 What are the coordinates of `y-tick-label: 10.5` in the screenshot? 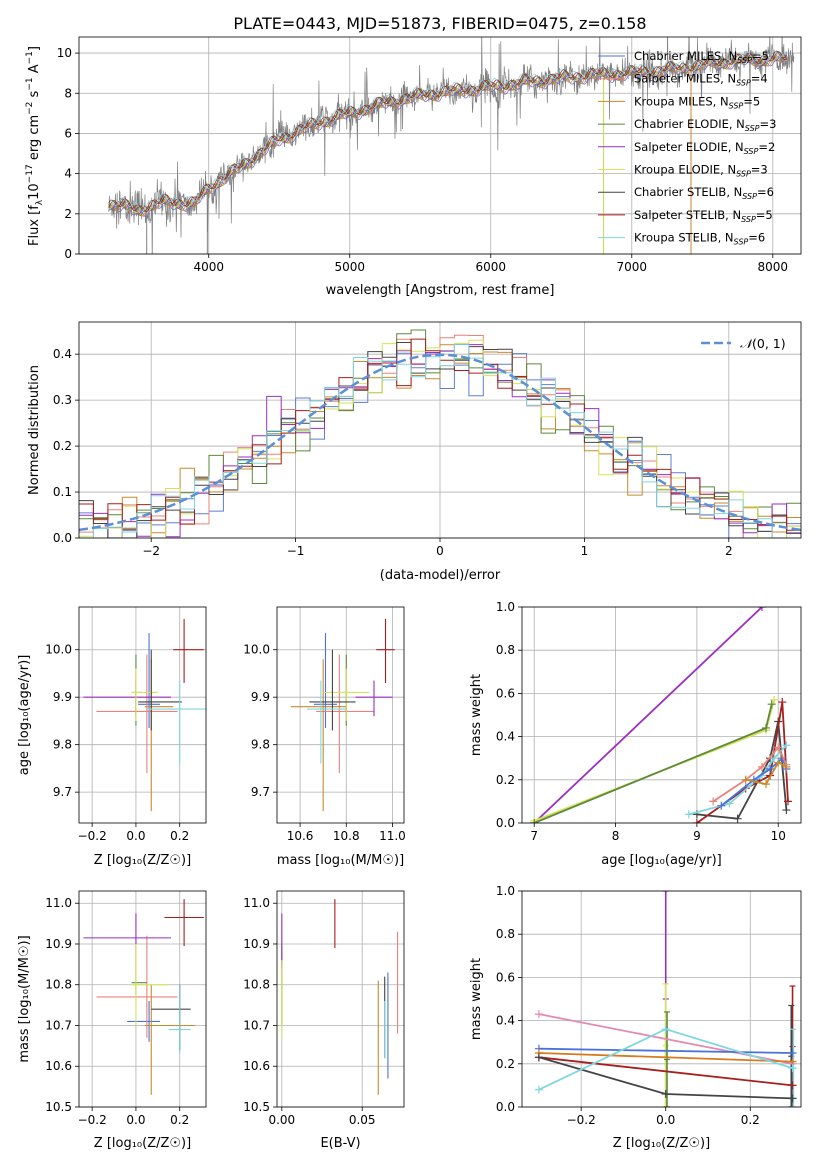 It's located at (58, 1107).